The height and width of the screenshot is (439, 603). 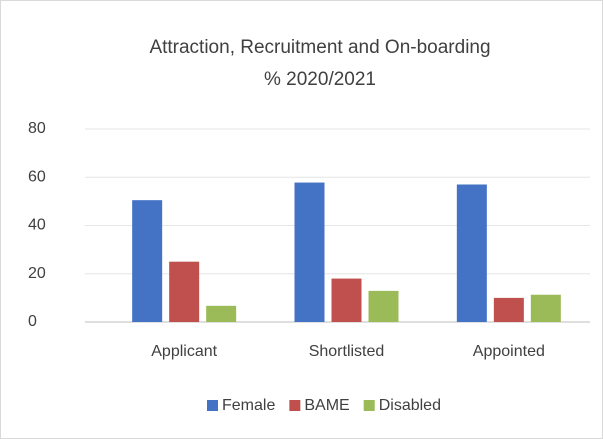 What do you see at coordinates (37, 176) in the screenshot?
I see `y-tick-label: 60` at bounding box center [37, 176].